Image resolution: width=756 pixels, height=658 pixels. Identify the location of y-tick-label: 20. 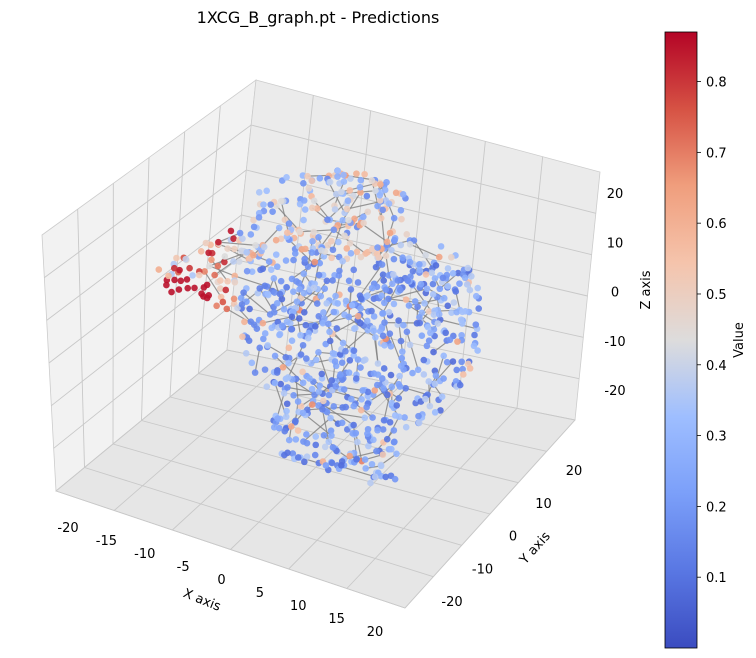
(574, 471).